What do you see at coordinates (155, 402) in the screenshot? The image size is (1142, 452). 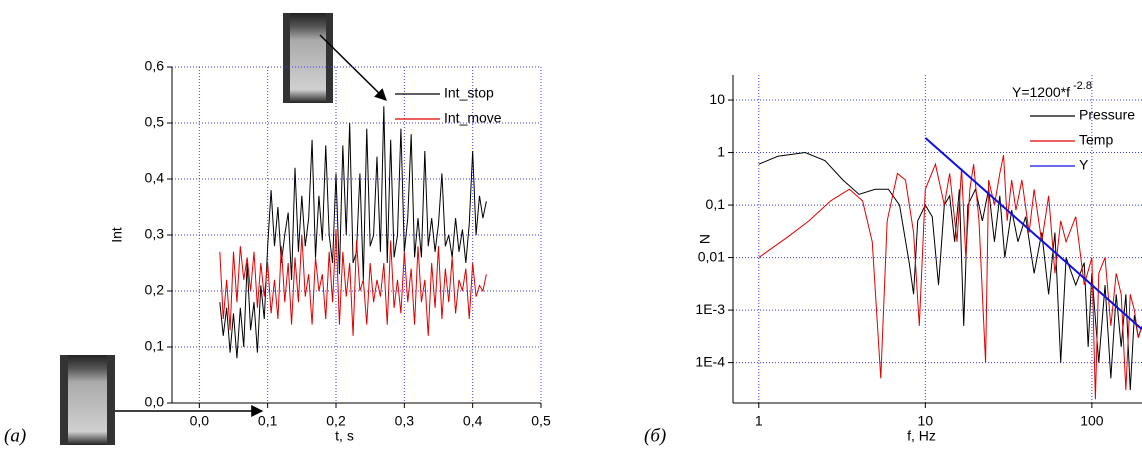 I see `y-tick-label: 0,0` at bounding box center [155, 402].